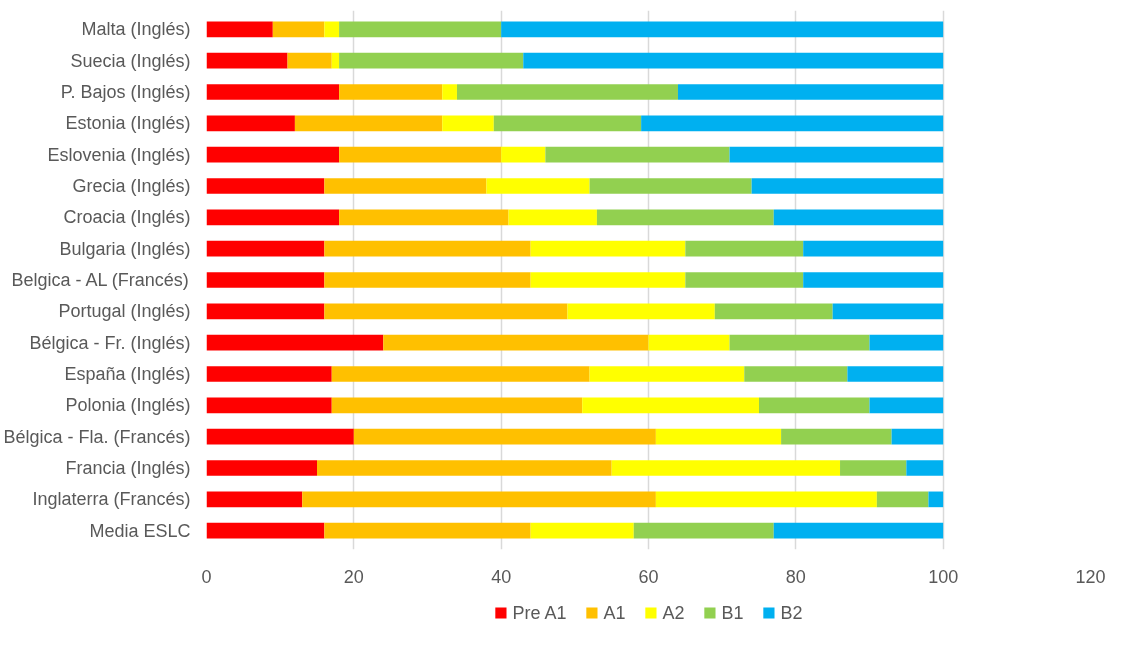  What do you see at coordinates (1090, 576) in the screenshot?
I see `x-tick-label: 120` at bounding box center [1090, 576].